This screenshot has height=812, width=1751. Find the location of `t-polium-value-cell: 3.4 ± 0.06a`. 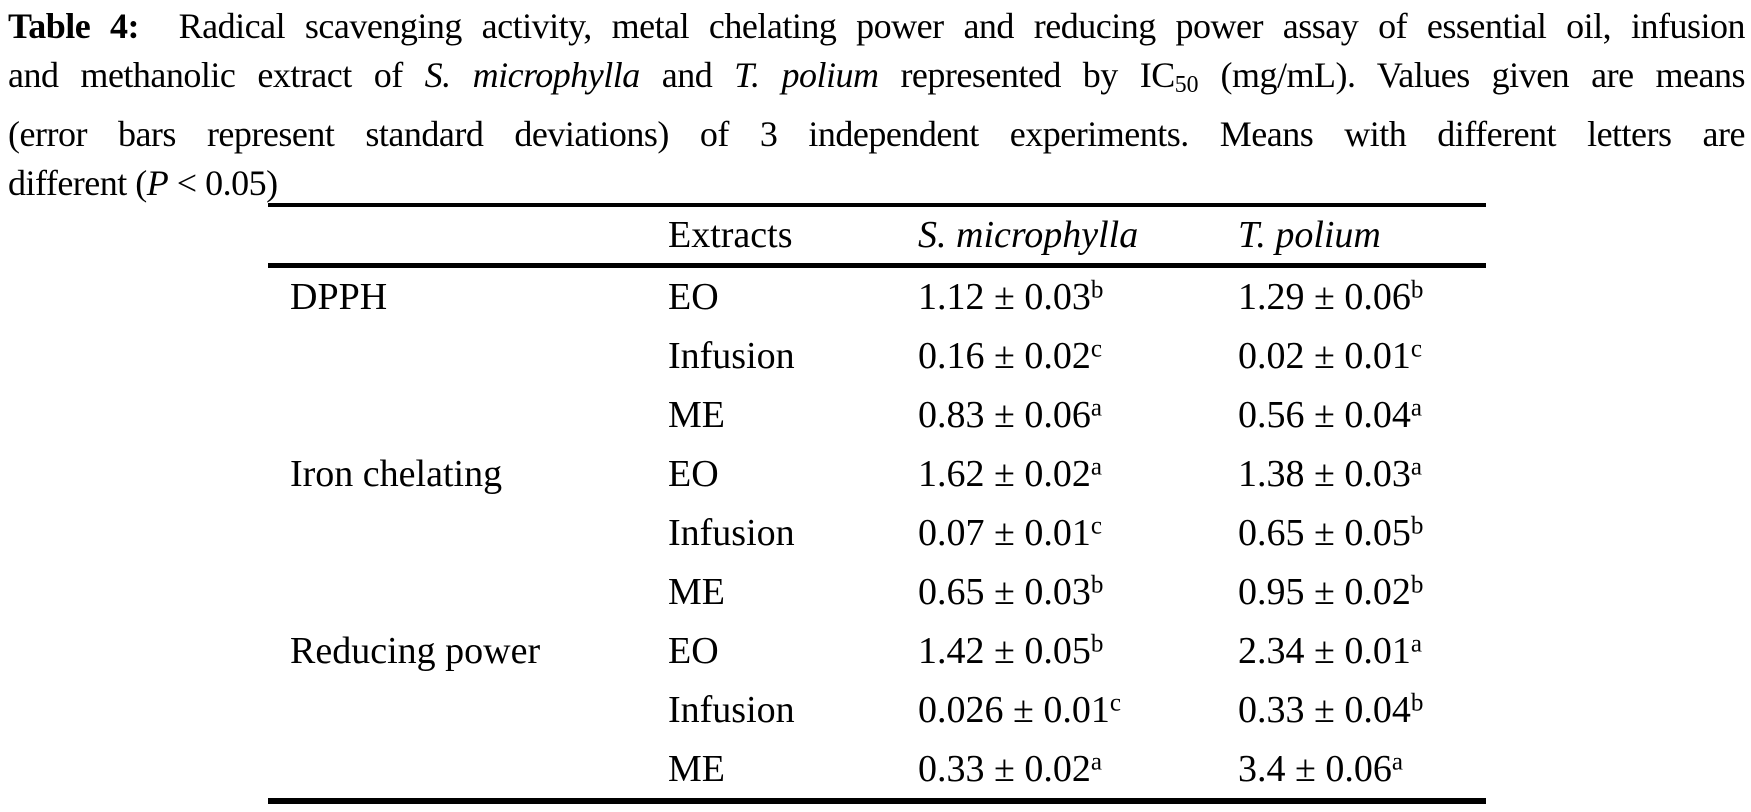

t-polium-value-cell: 3.4 ± 0.06a is located at coordinates (1362, 769).